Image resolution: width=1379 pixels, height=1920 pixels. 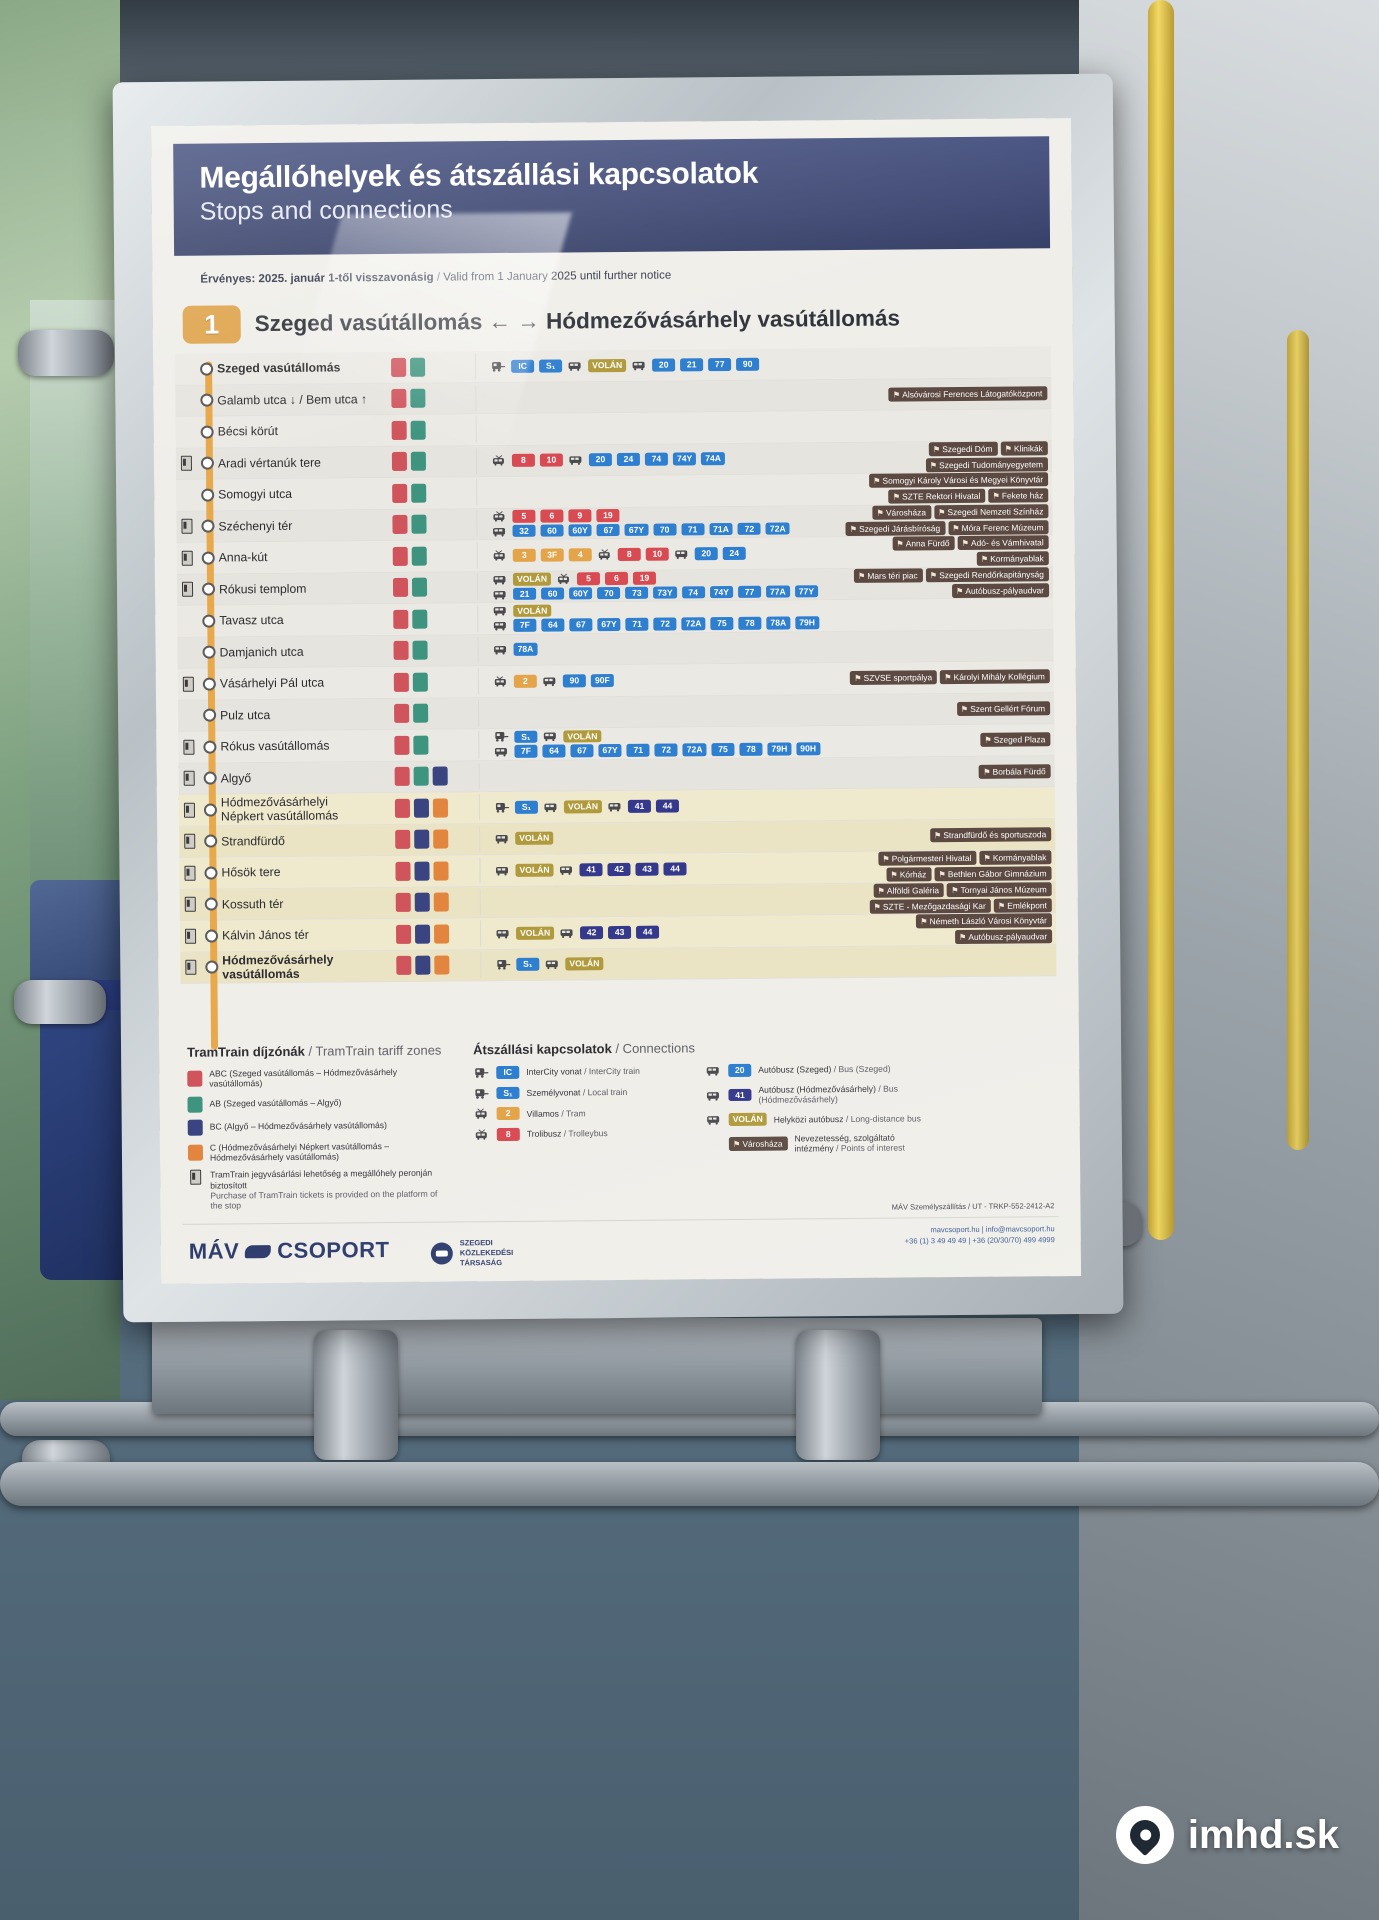 I want to click on stop-name: Széchenyi tér, so click(x=255, y=526).